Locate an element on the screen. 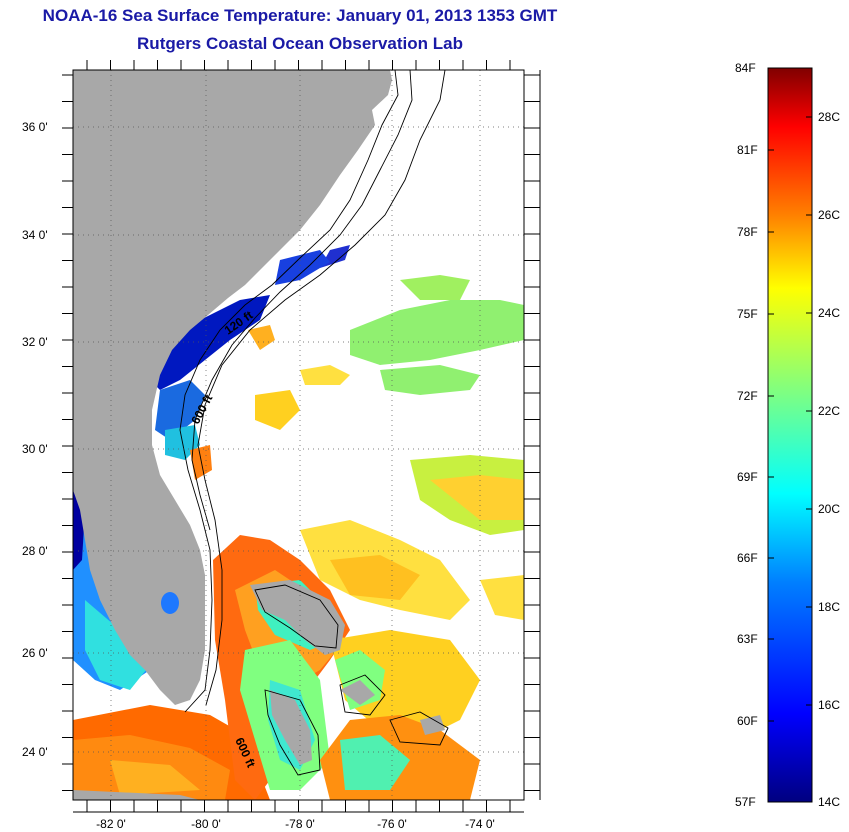 This screenshot has width=849, height=832. lon-label-78: -78 0' is located at coordinates (300, 824).